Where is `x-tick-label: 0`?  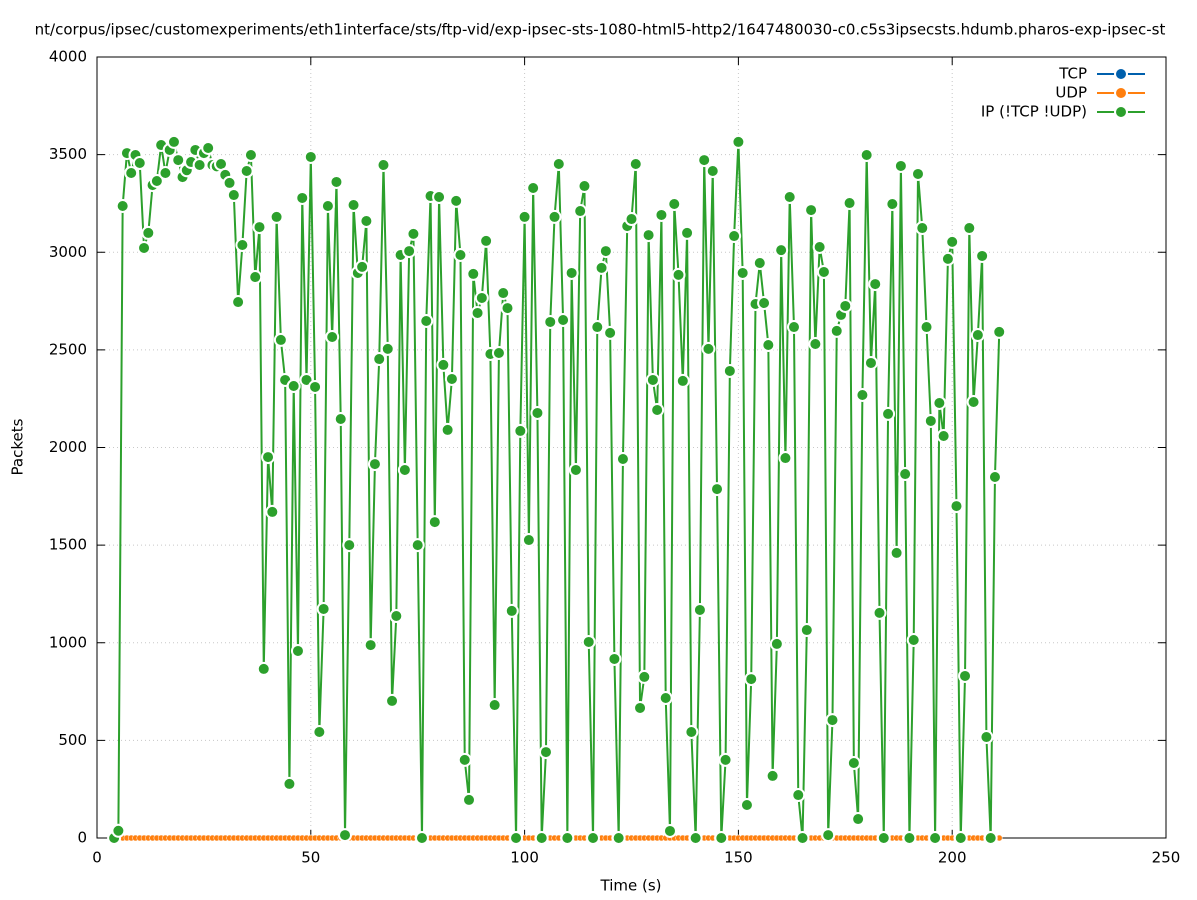
x-tick-label: 0 is located at coordinates (97, 858).